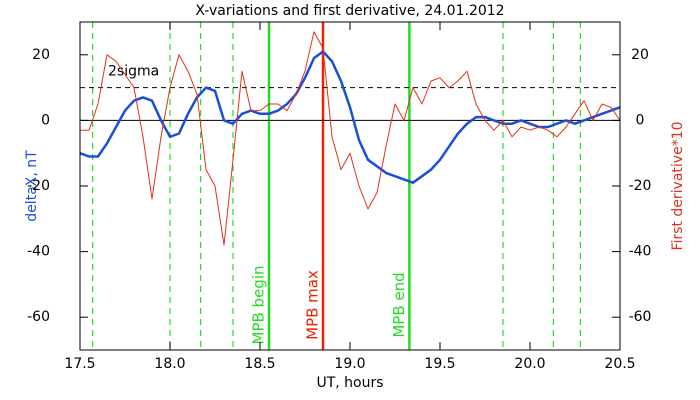 The width and height of the screenshot is (700, 400). I want to click on reference-label: MPB end, so click(399, 304).